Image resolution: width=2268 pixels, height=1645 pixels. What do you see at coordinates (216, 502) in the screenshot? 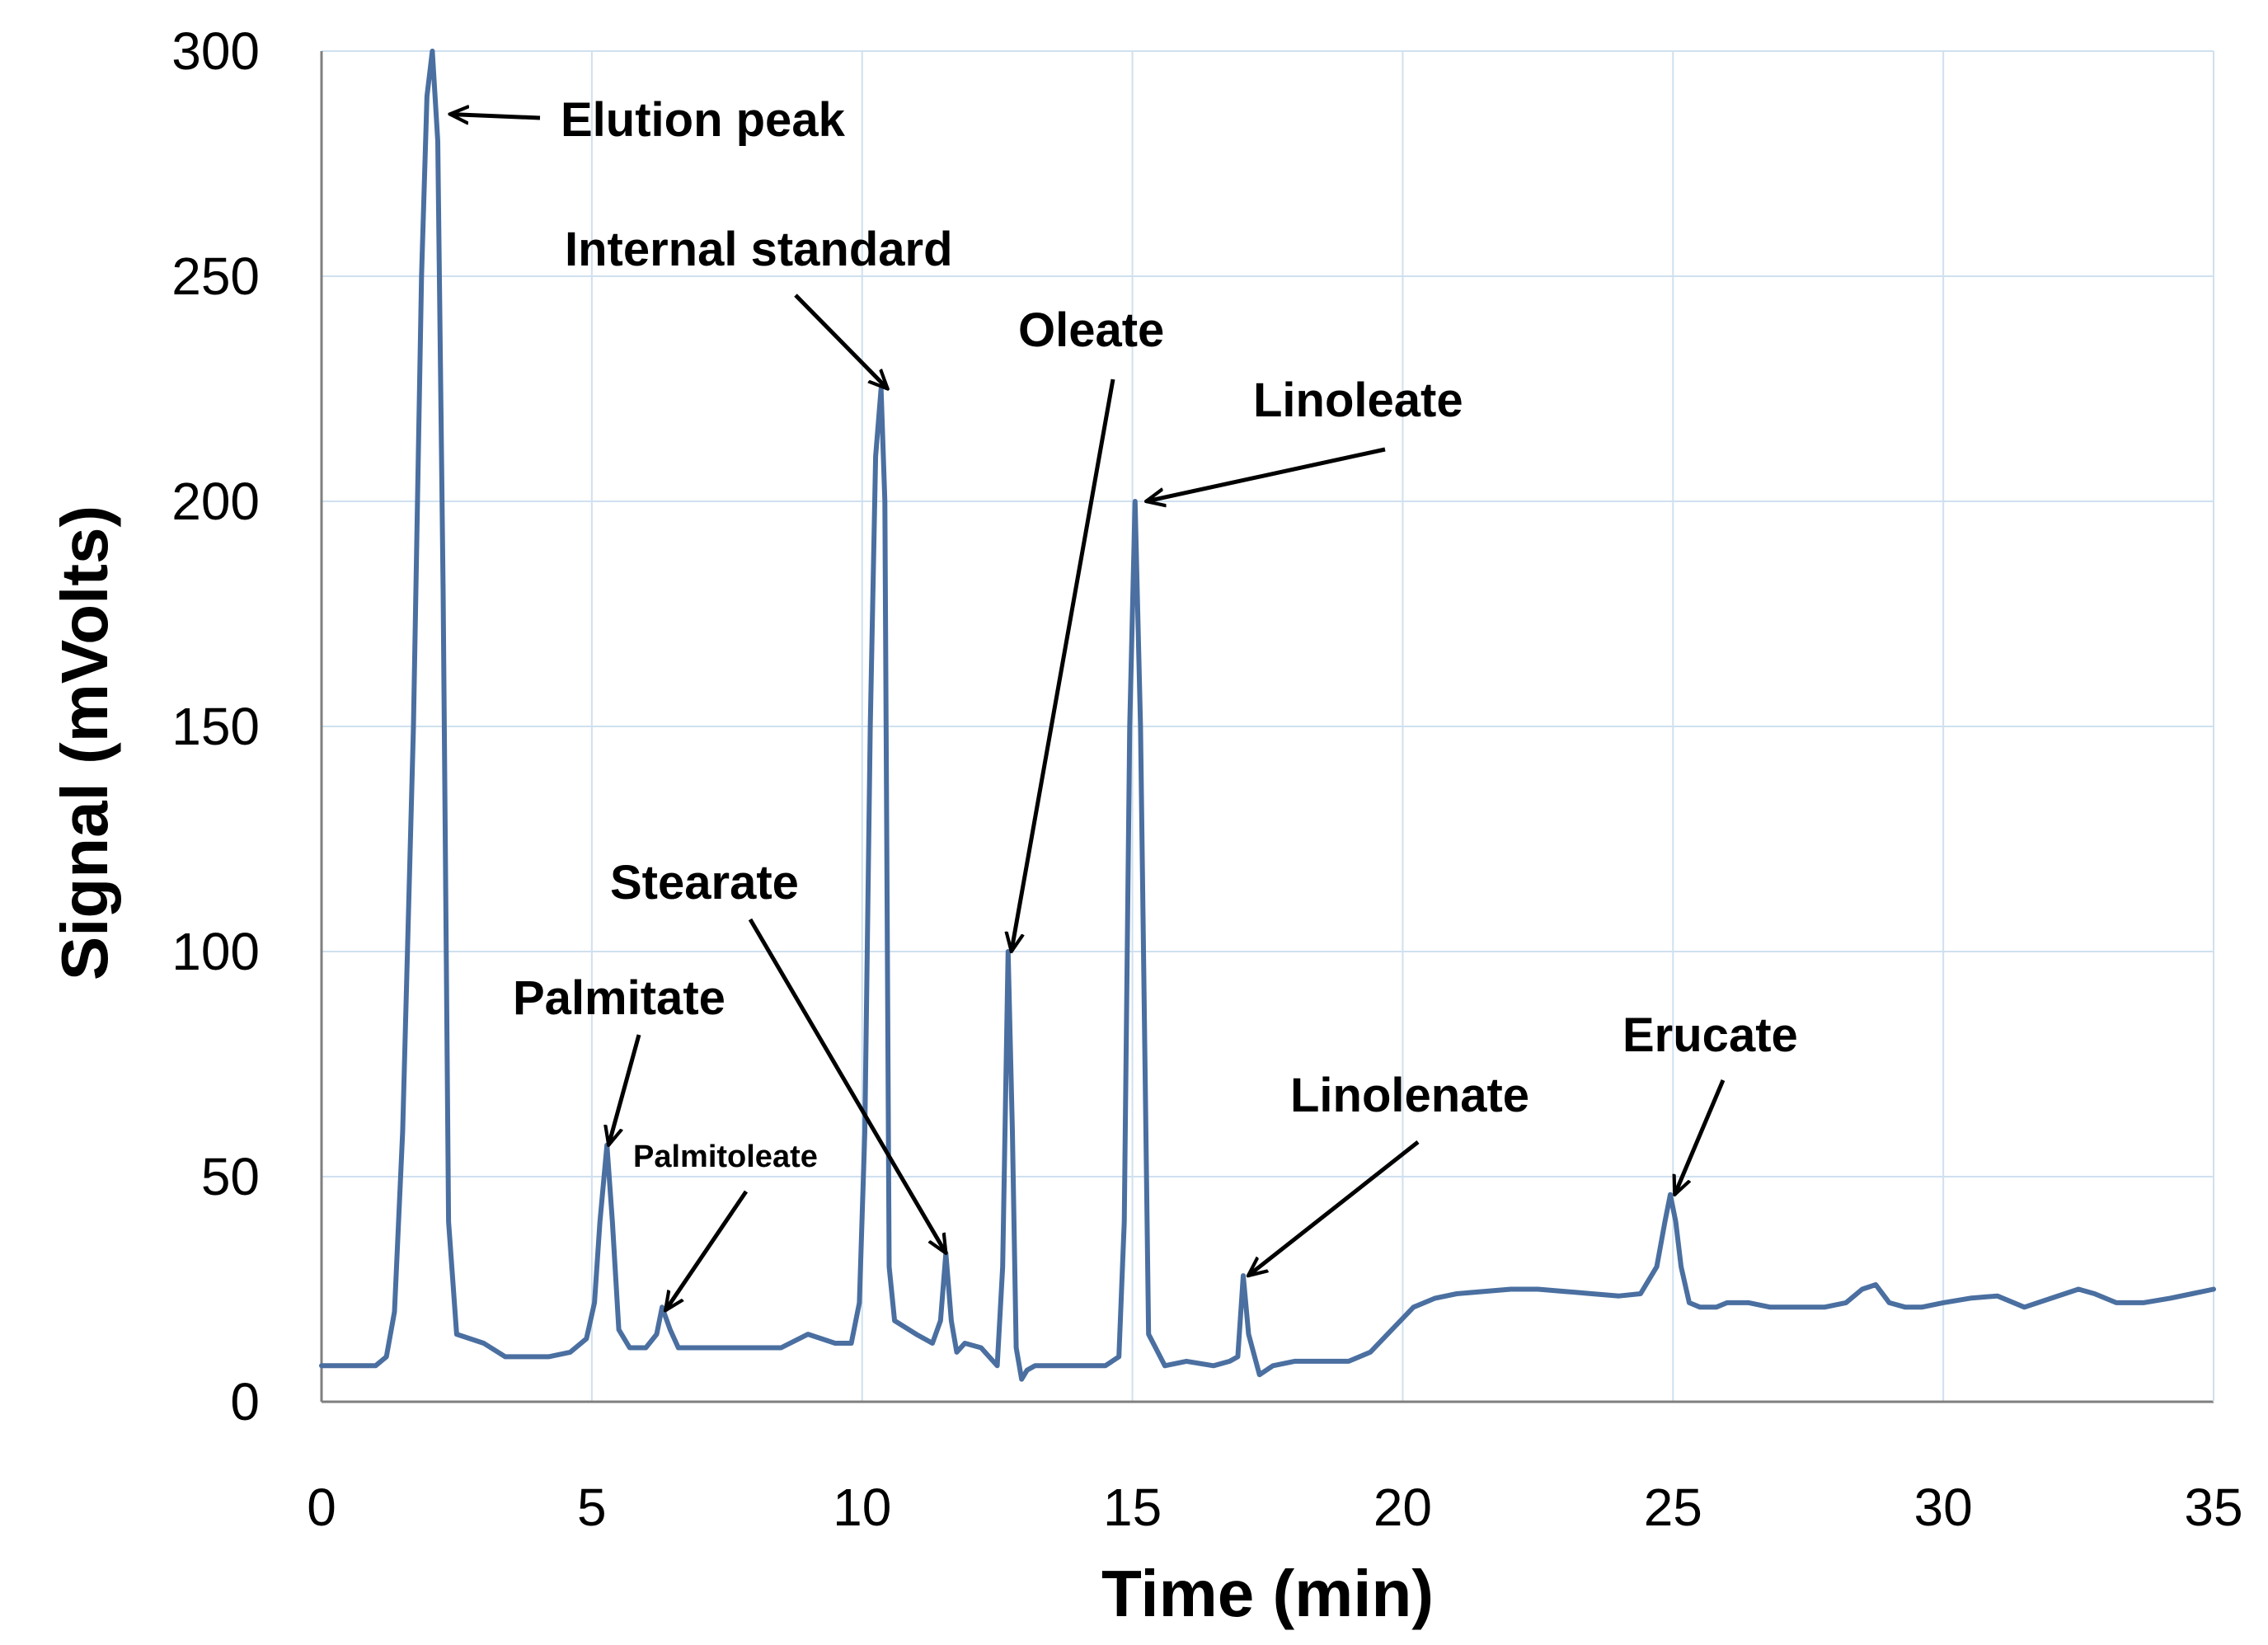
I see `y-tick-label: 200` at bounding box center [216, 502].